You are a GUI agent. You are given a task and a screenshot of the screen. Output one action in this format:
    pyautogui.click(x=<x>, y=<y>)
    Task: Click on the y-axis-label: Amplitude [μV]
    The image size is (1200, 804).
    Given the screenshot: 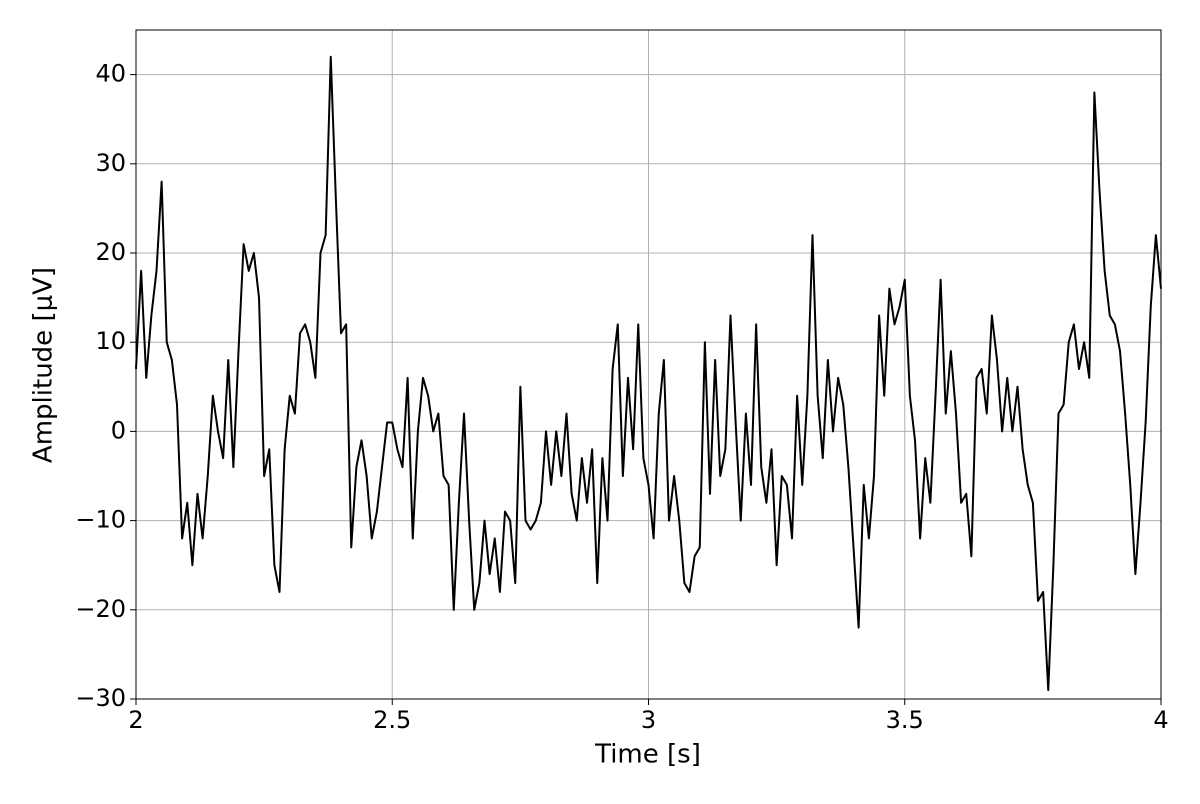 What is the action you would take?
    pyautogui.click(x=44, y=365)
    